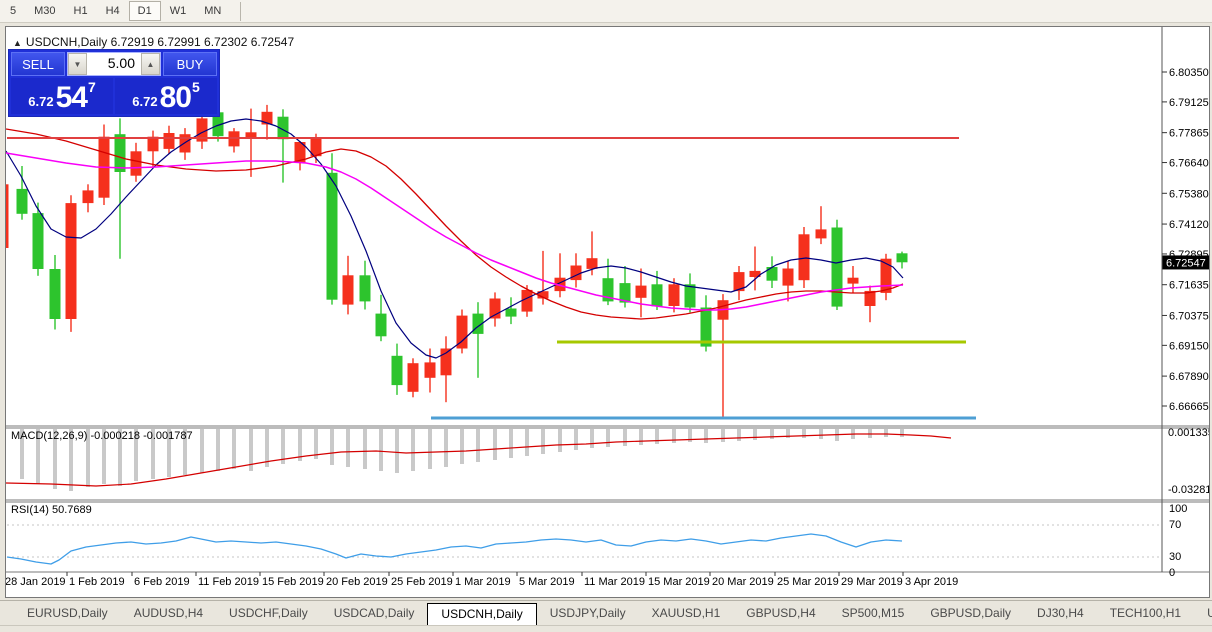  I want to click on chart-tab-sp500: SP500,M15, so click(873, 613).